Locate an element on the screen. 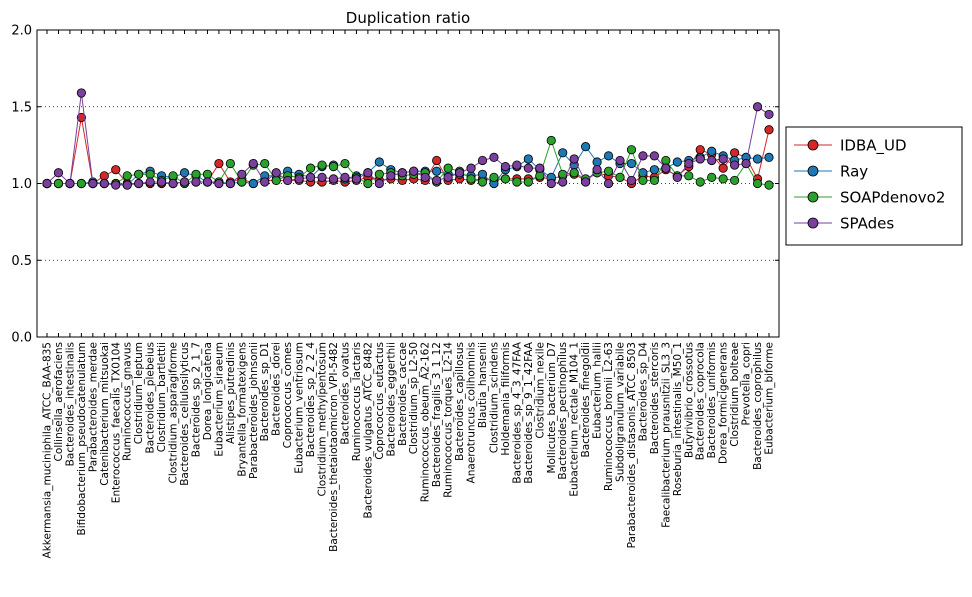 The width and height of the screenshot is (972, 597). x-tick-label: Enterococcus_faecalis_TX0104 is located at coordinates (116, 422).